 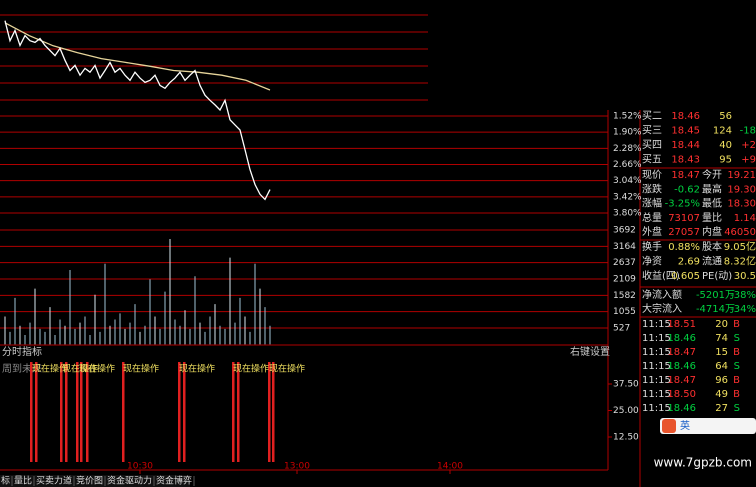 I want to click on y-tick-label: 527, so click(x=621, y=329).